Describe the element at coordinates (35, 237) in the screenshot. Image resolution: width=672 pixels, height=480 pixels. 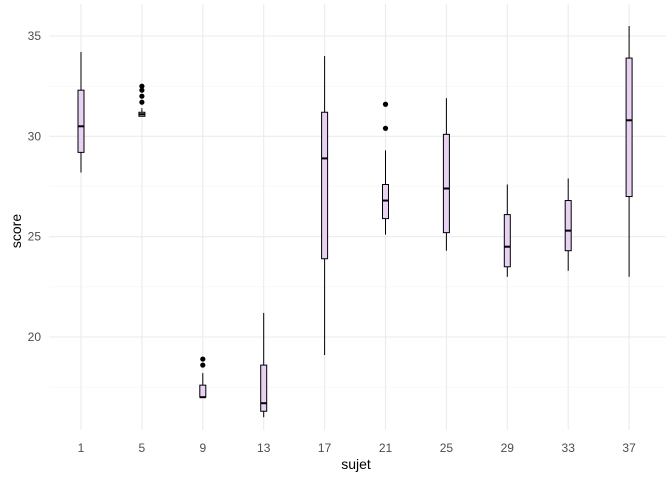
I see `y-tick-label: 25` at that location.